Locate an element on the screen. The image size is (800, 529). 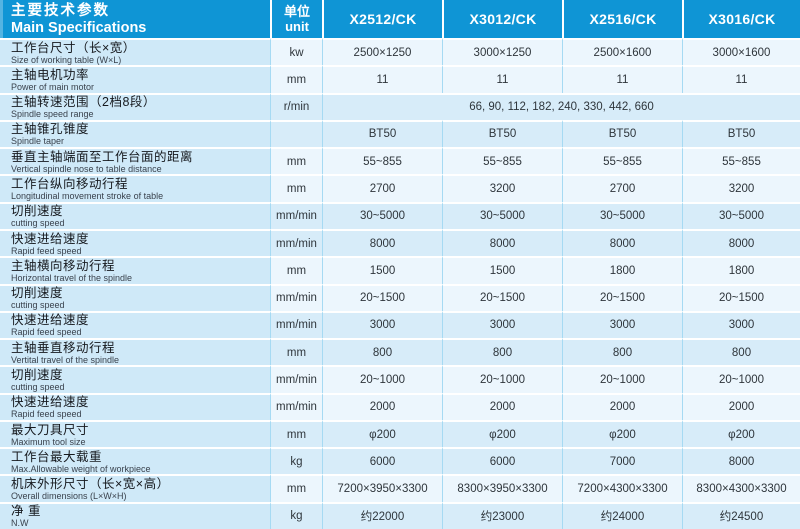
table-title: 主要技术参数 Main Specifications is located at coordinates (135, 19).